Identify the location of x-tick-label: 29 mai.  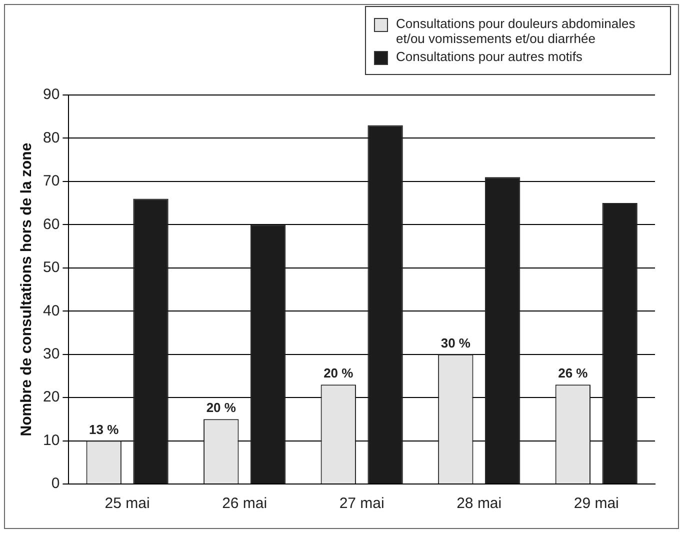
(596, 503).